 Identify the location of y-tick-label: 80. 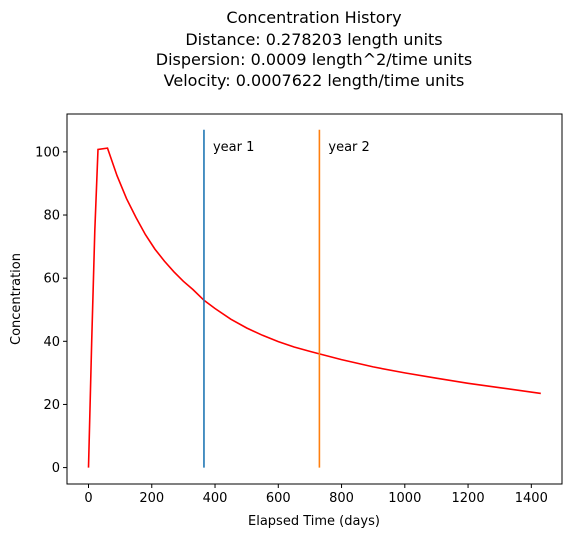
(51, 216).